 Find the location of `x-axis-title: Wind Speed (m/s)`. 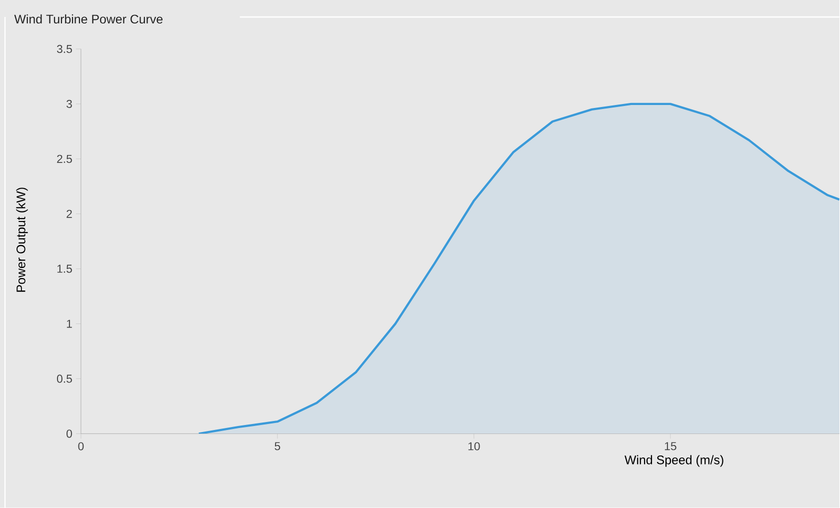

x-axis-title: Wind Speed (m/s) is located at coordinates (674, 461).